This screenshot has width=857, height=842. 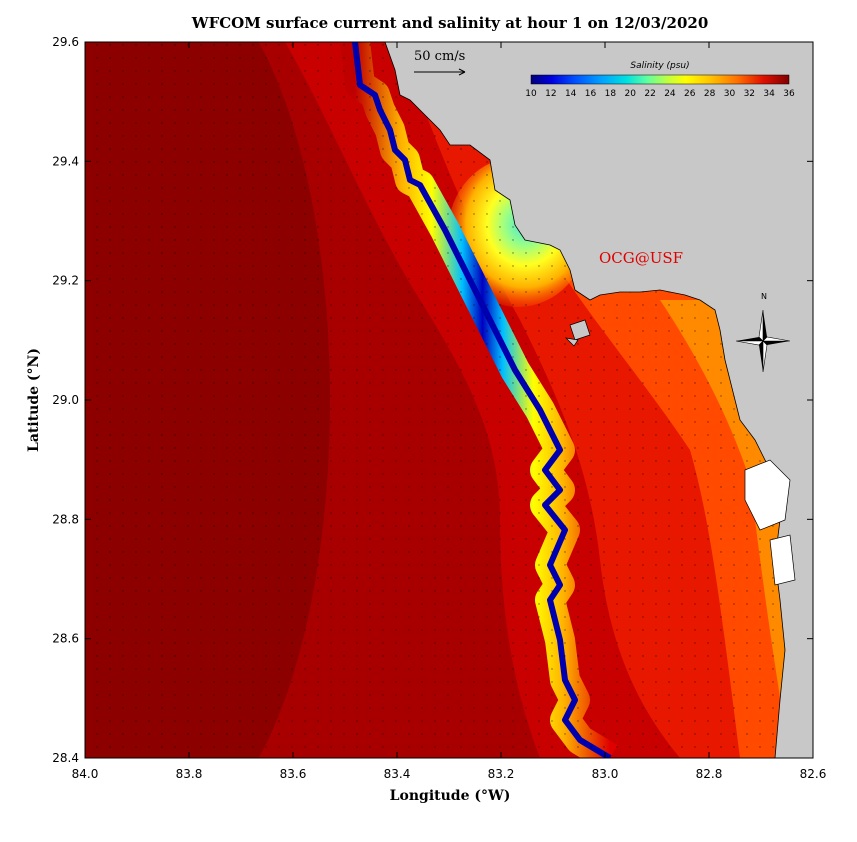 What do you see at coordinates (641, 258) in the screenshot?
I see `credit-label: OCG@USF` at bounding box center [641, 258].